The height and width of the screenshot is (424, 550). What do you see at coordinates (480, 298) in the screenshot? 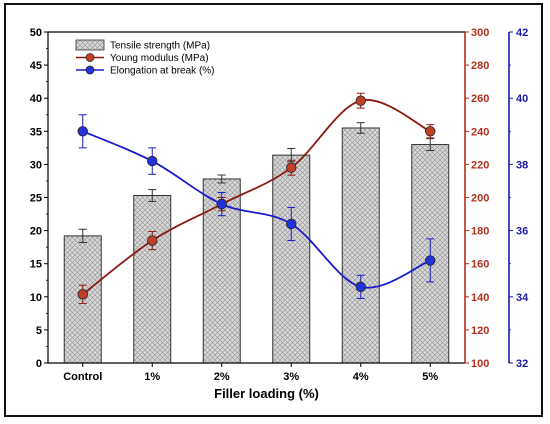
I see `right1-tick-label-2: 140` at bounding box center [480, 298].